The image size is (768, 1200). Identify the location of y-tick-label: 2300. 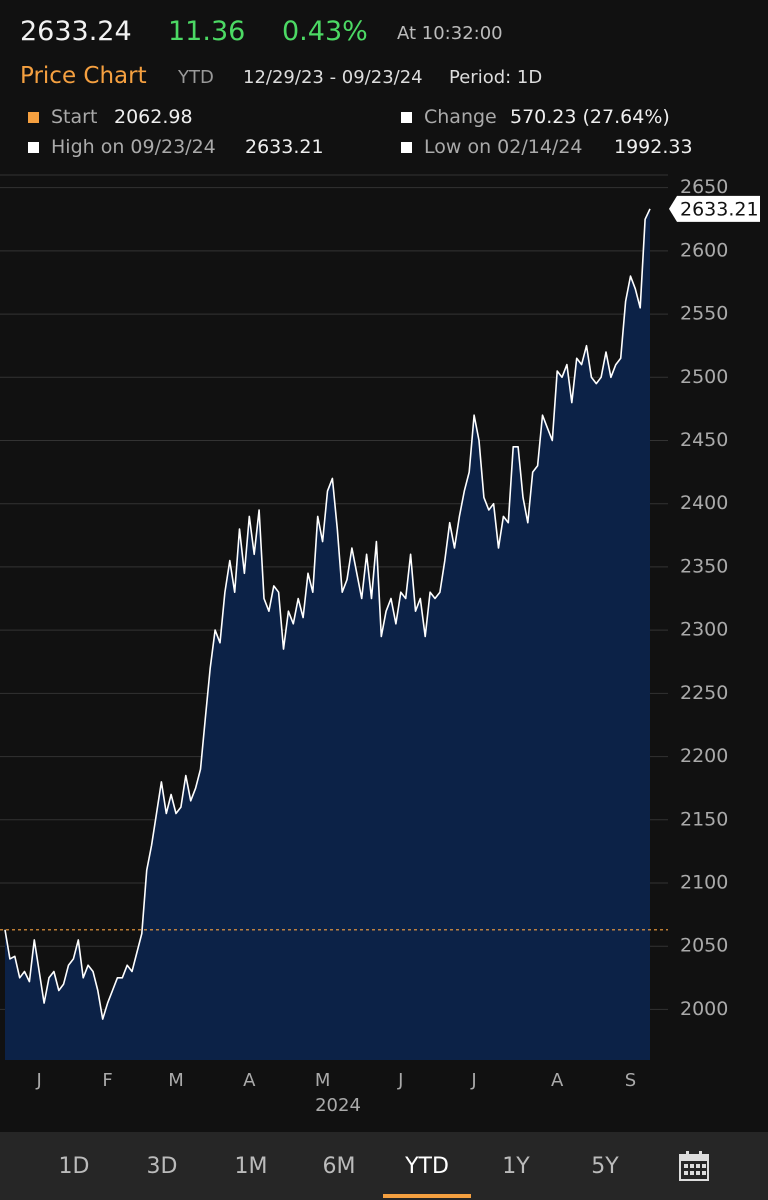
(704, 630).